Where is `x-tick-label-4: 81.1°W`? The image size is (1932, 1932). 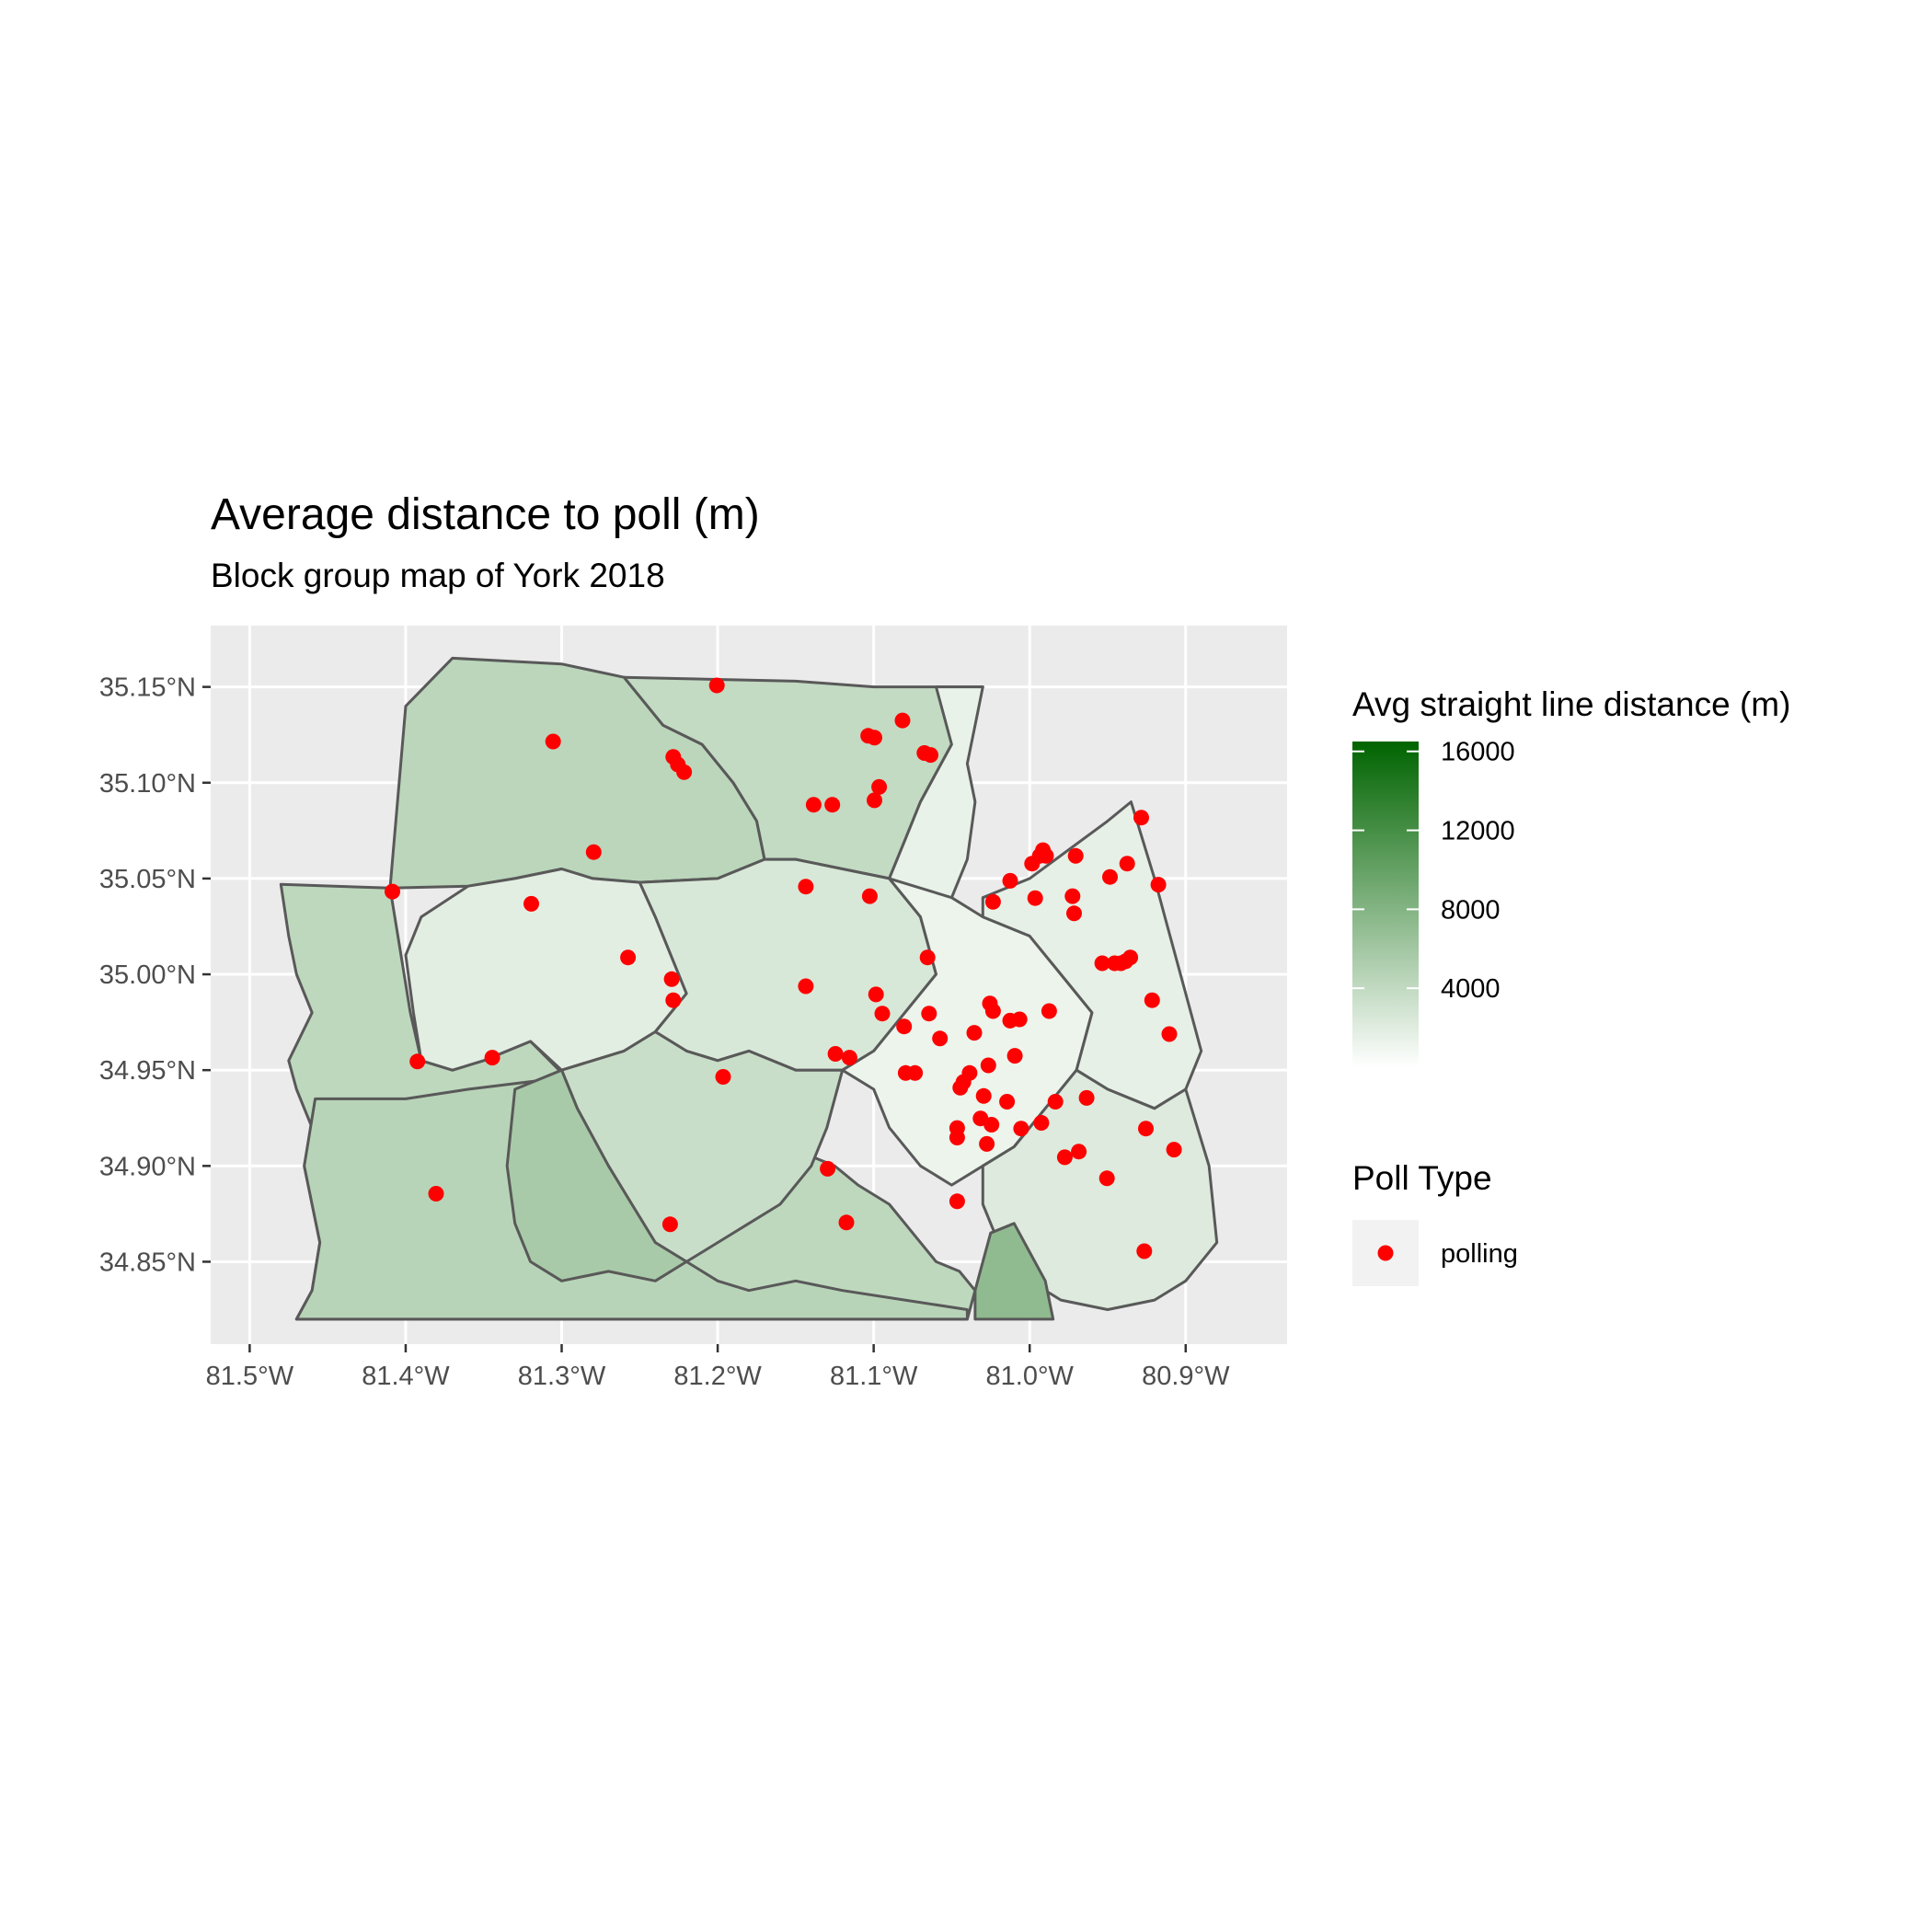
x-tick-label-4: 81.1°W is located at coordinates (874, 1376).